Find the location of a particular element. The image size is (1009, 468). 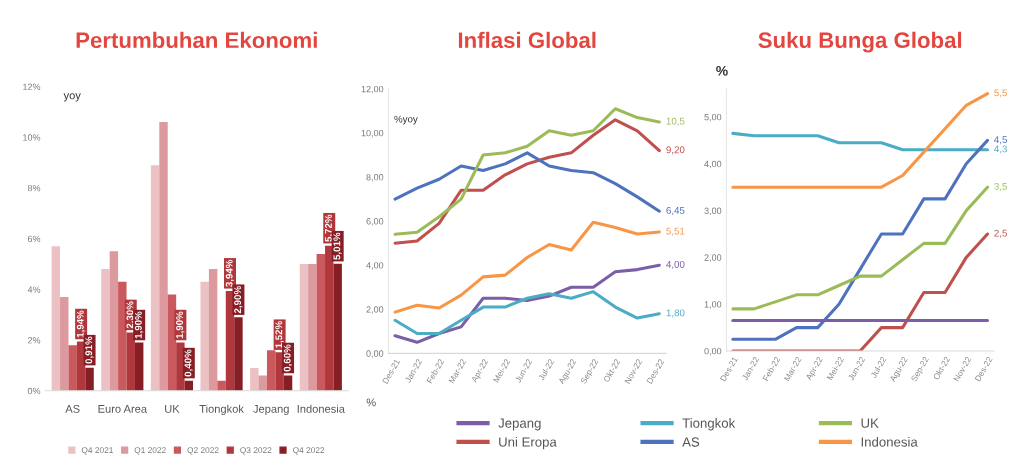

data-label: 5,51 is located at coordinates (675, 231).